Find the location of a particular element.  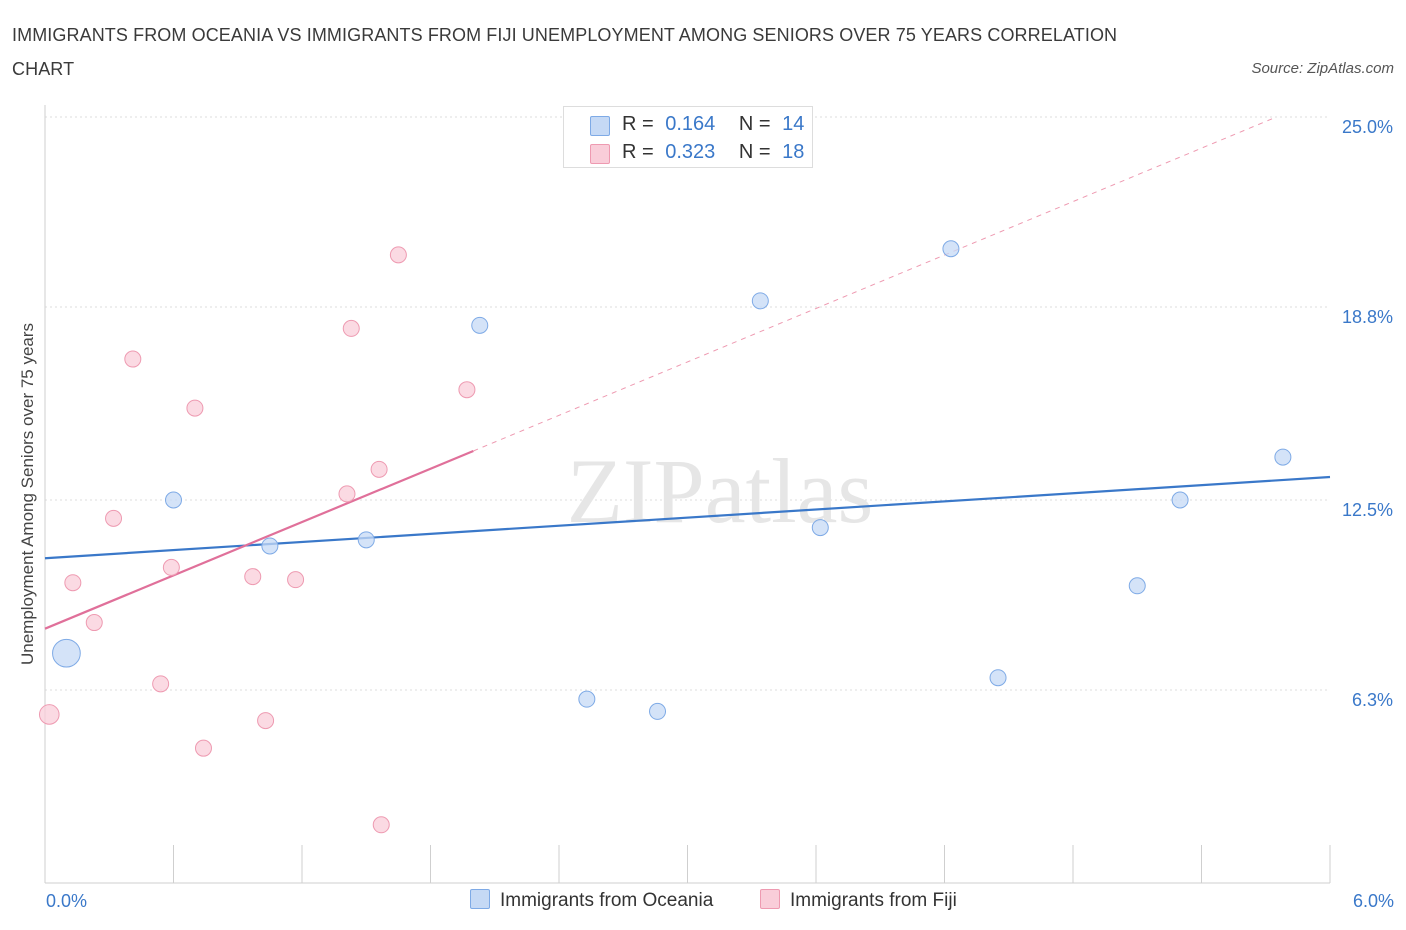

legend-n-value-oceania: 14 is located at coordinates (793, 124).